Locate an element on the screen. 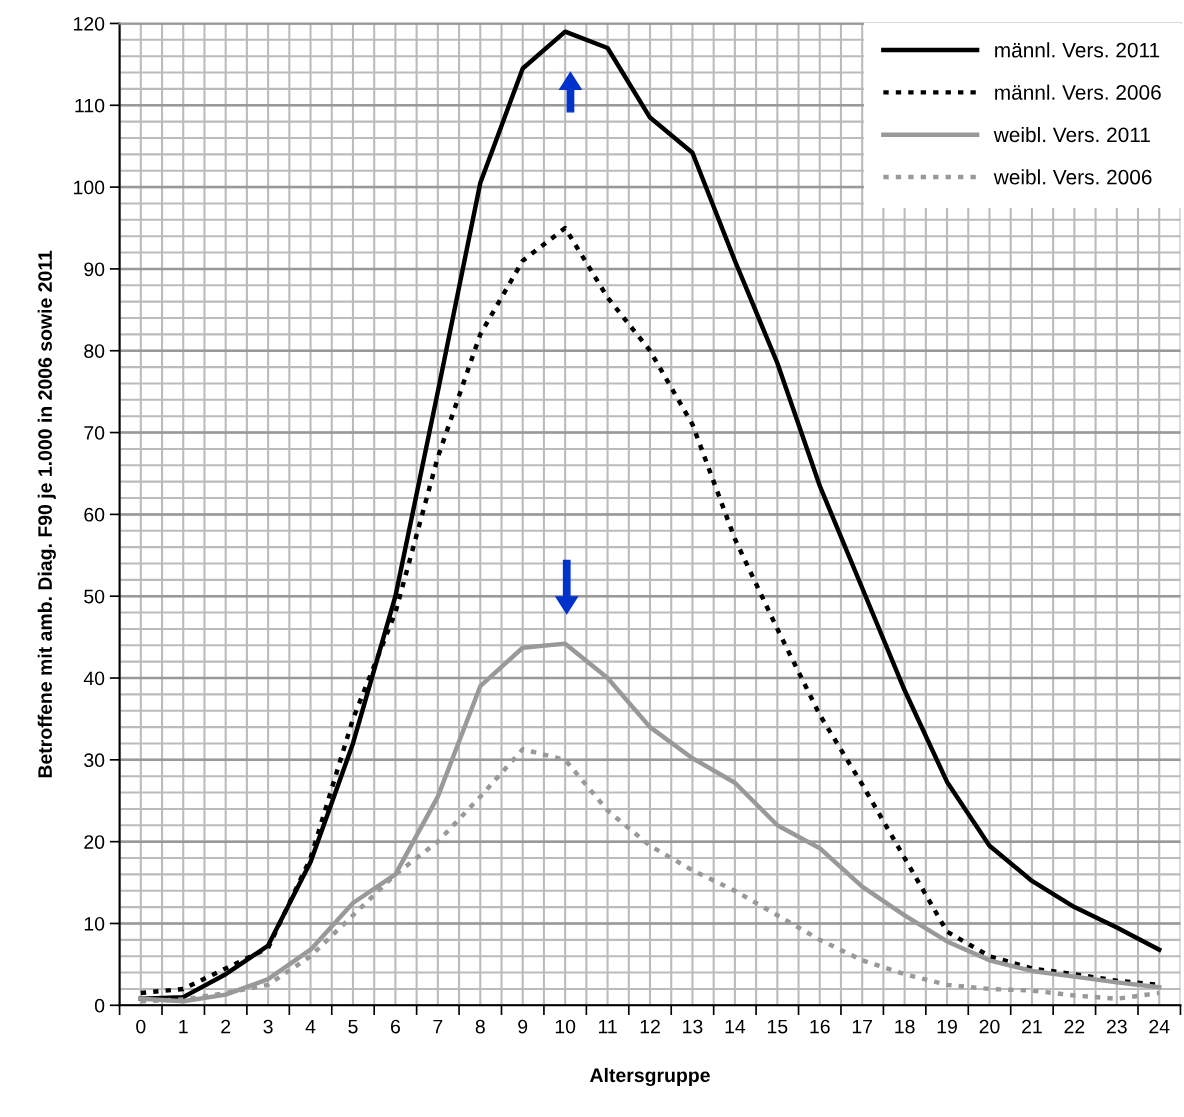 This screenshot has width=1184, height=1117. y-tick-label: 10 is located at coordinates (94, 923).